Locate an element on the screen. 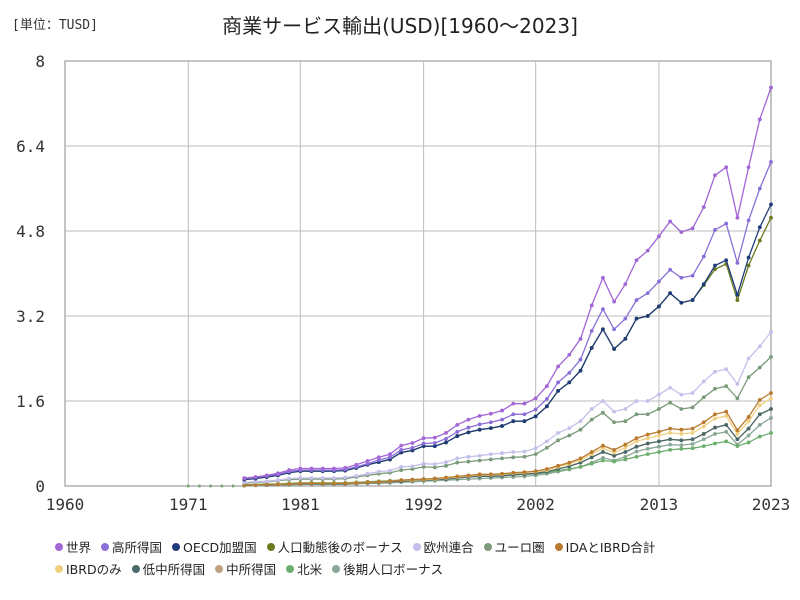  legend-label: 欧州連合 is located at coordinates (448, 547).